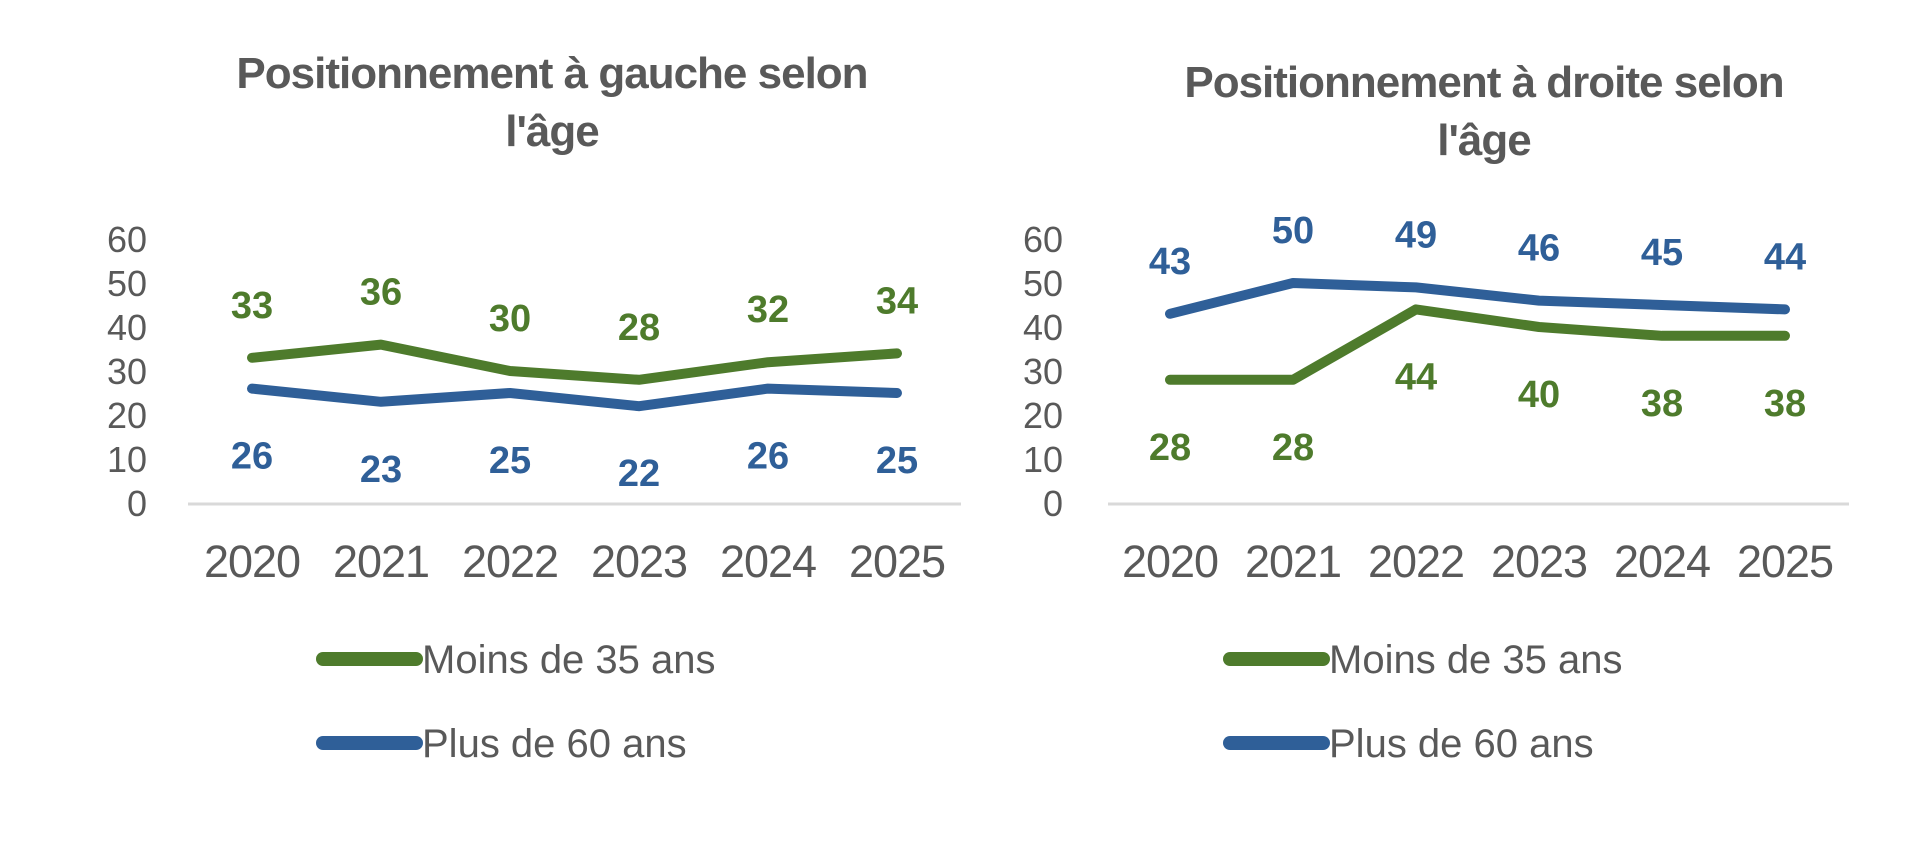 The width and height of the screenshot is (1920, 868). I want to click on data-label-moins-de-35-ans: 30, so click(510, 319).